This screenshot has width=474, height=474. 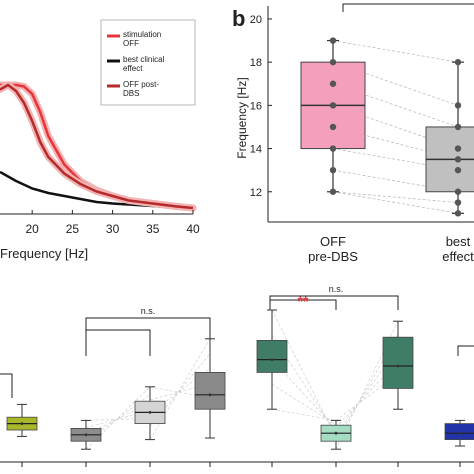 What do you see at coordinates (458, 241) in the screenshot?
I see `panel-b-x-label: best` at bounding box center [458, 241].